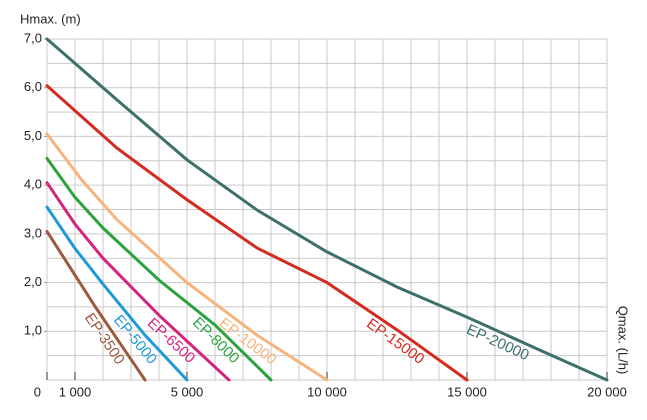 Image resolution: width=647 pixels, height=420 pixels. Describe the element at coordinates (395, 341) in the screenshot. I see `series-label: EP-15000` at that location.